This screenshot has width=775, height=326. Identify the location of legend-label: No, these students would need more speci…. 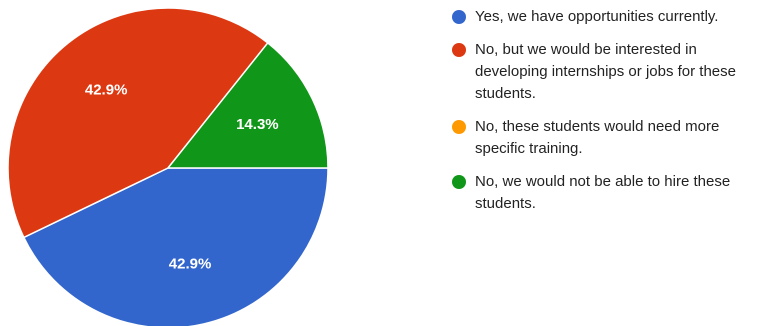
(597, 137).